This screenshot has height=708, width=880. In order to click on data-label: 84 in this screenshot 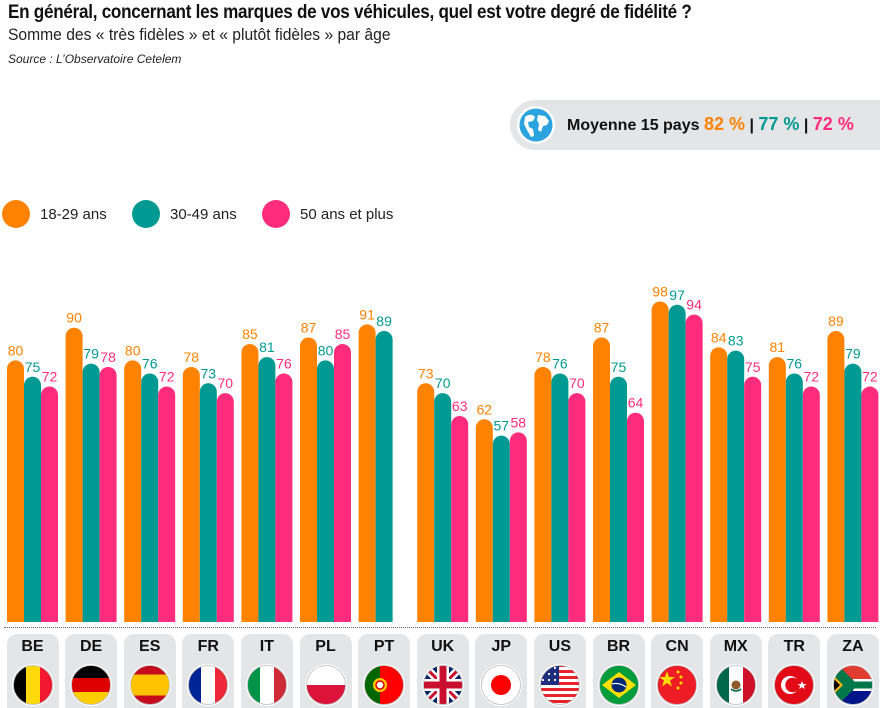, I will do `click(719, 337)`.